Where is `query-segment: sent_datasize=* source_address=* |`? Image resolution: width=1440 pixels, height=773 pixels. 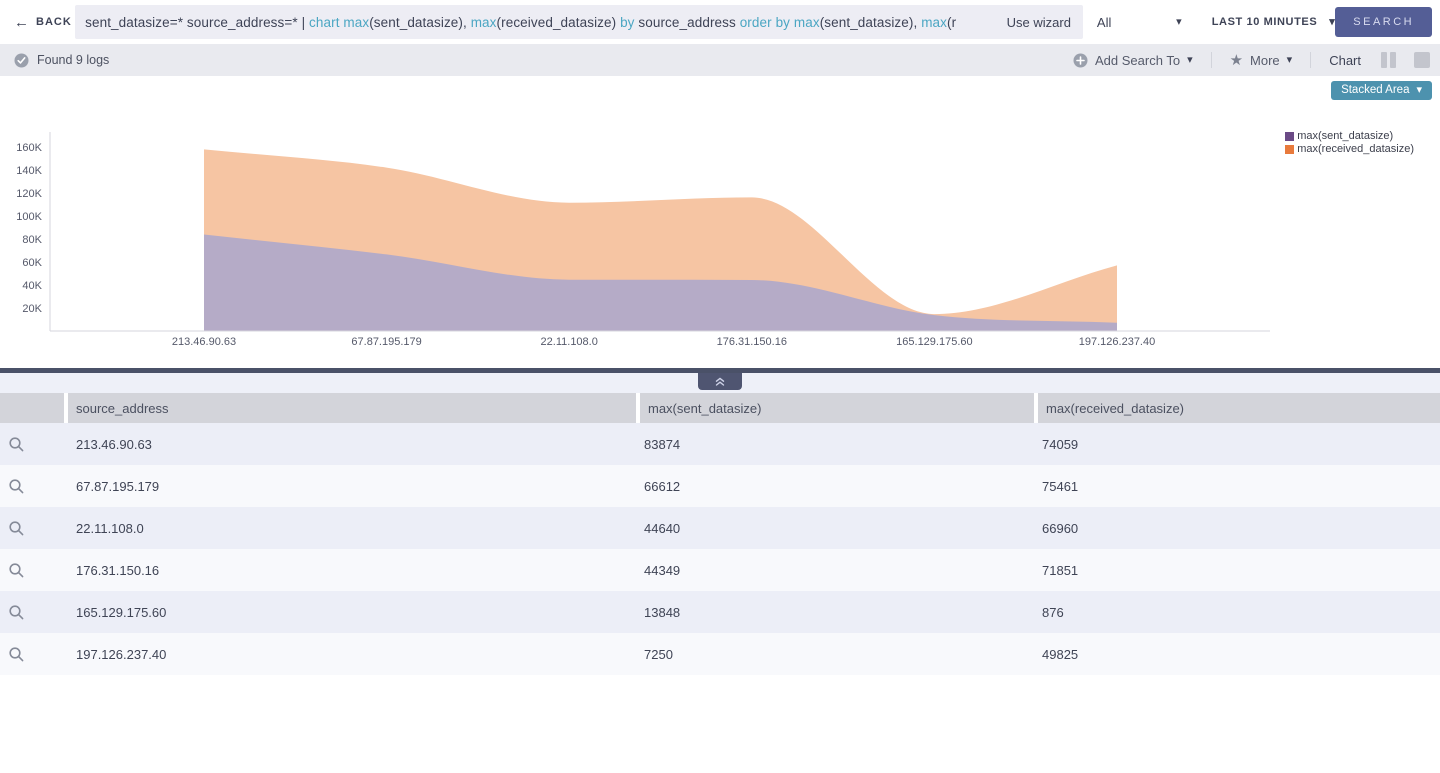 query-segment: sent_datasize=* source_address=* | is located at coordinates (197, 22).